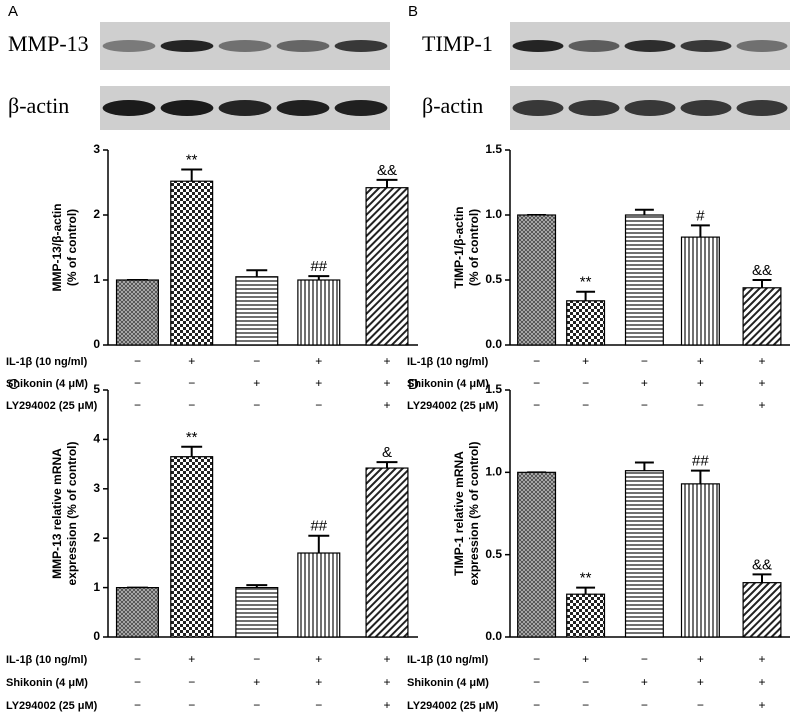 This screenshot has height=719, width=800. What do you see at coordinates (459, 248) in the screenshot?
I see `y-axis-label: TIMP-1/β-actin` at bounding box center [459, 248].